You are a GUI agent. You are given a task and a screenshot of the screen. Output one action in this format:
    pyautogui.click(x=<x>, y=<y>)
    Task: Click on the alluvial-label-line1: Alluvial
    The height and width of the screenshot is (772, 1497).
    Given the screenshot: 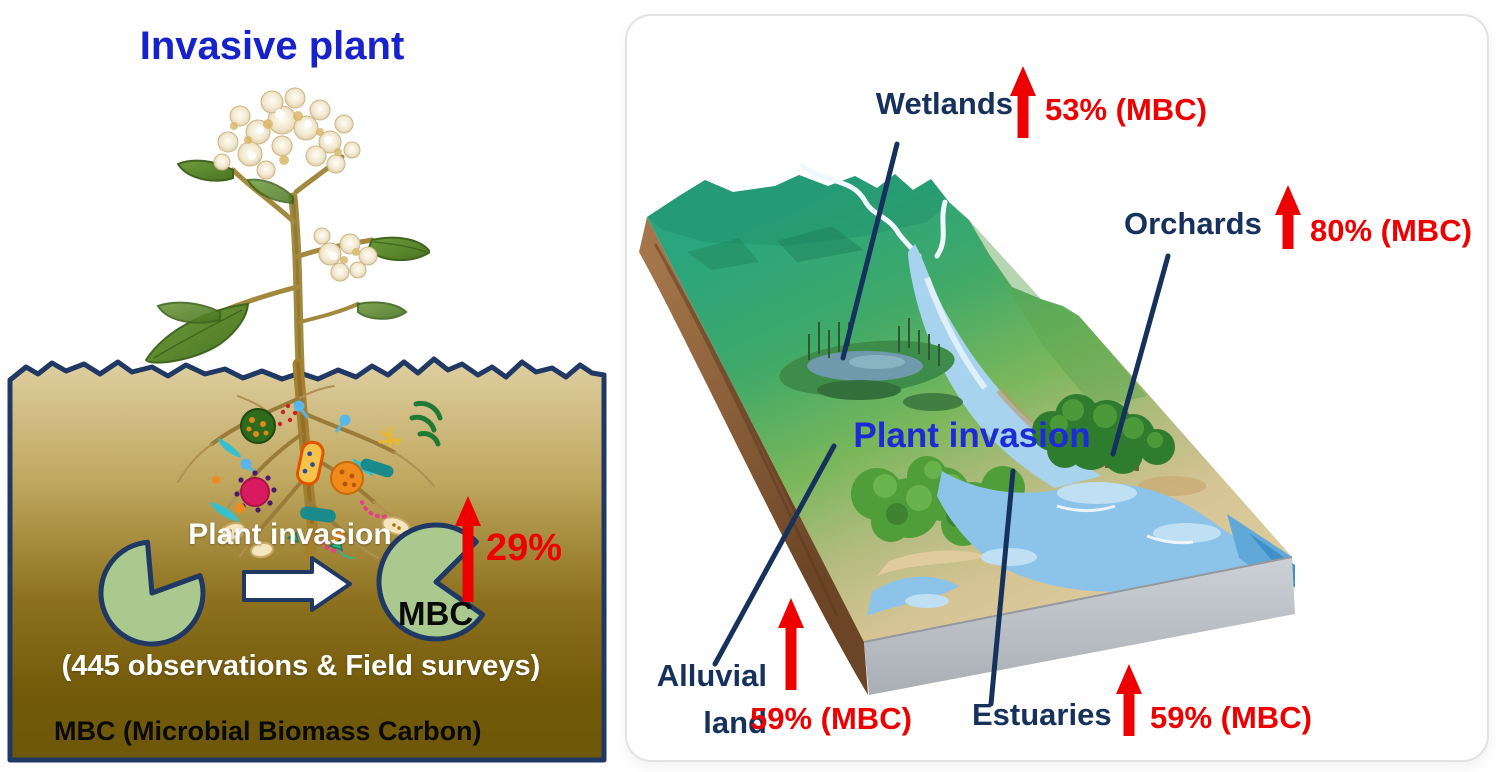 What is the action you would take?
    pyautogui.click(x=711, y=675)
    